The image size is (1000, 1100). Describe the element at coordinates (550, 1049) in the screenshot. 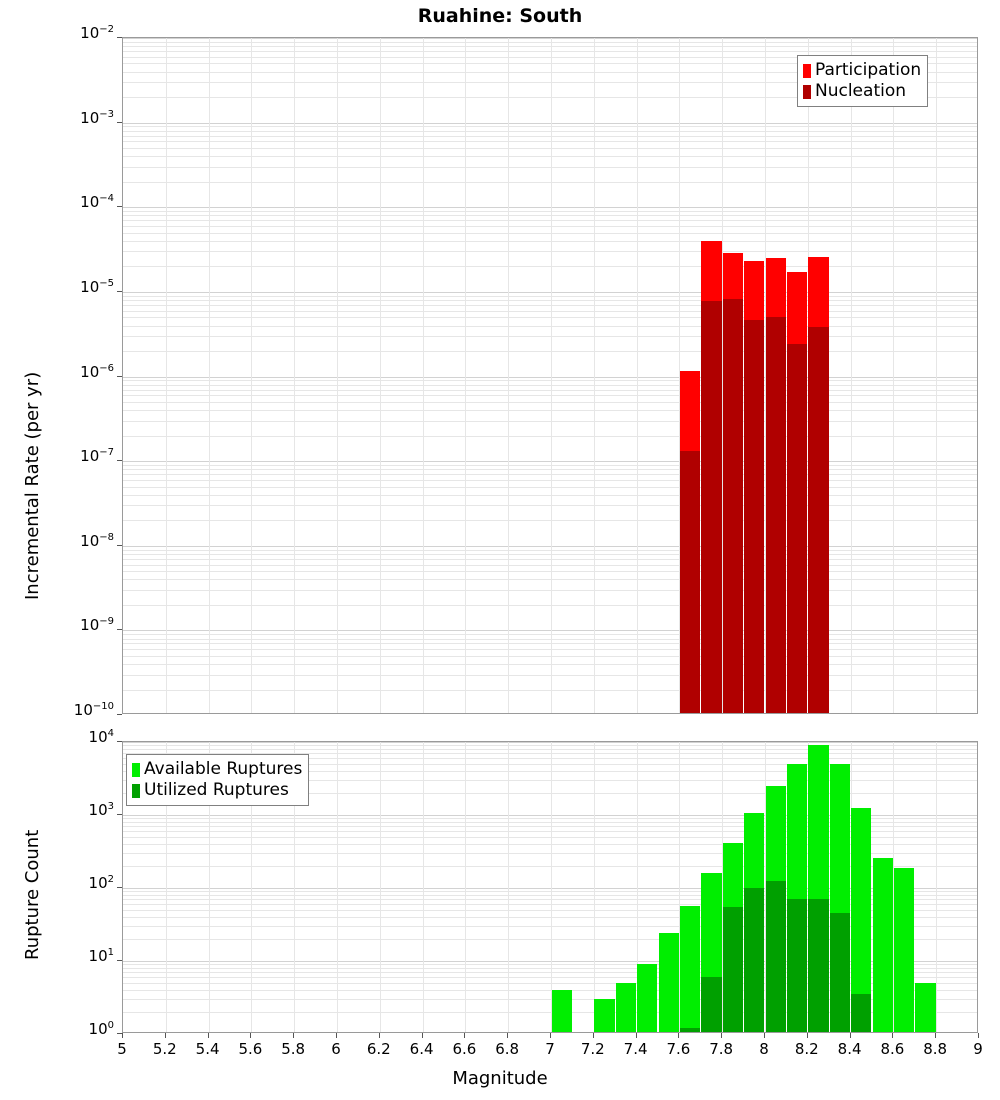

I see `x-tick-label: 7` at that location.